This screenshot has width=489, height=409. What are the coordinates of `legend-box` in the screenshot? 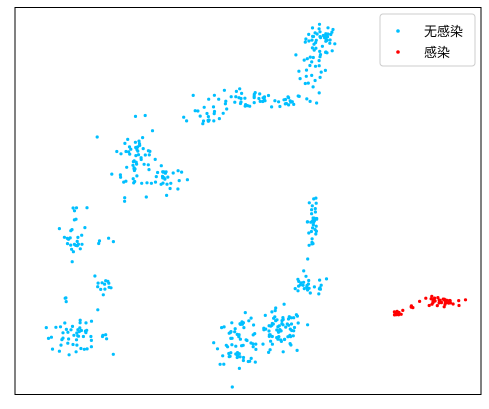 It's located at (427, 40).